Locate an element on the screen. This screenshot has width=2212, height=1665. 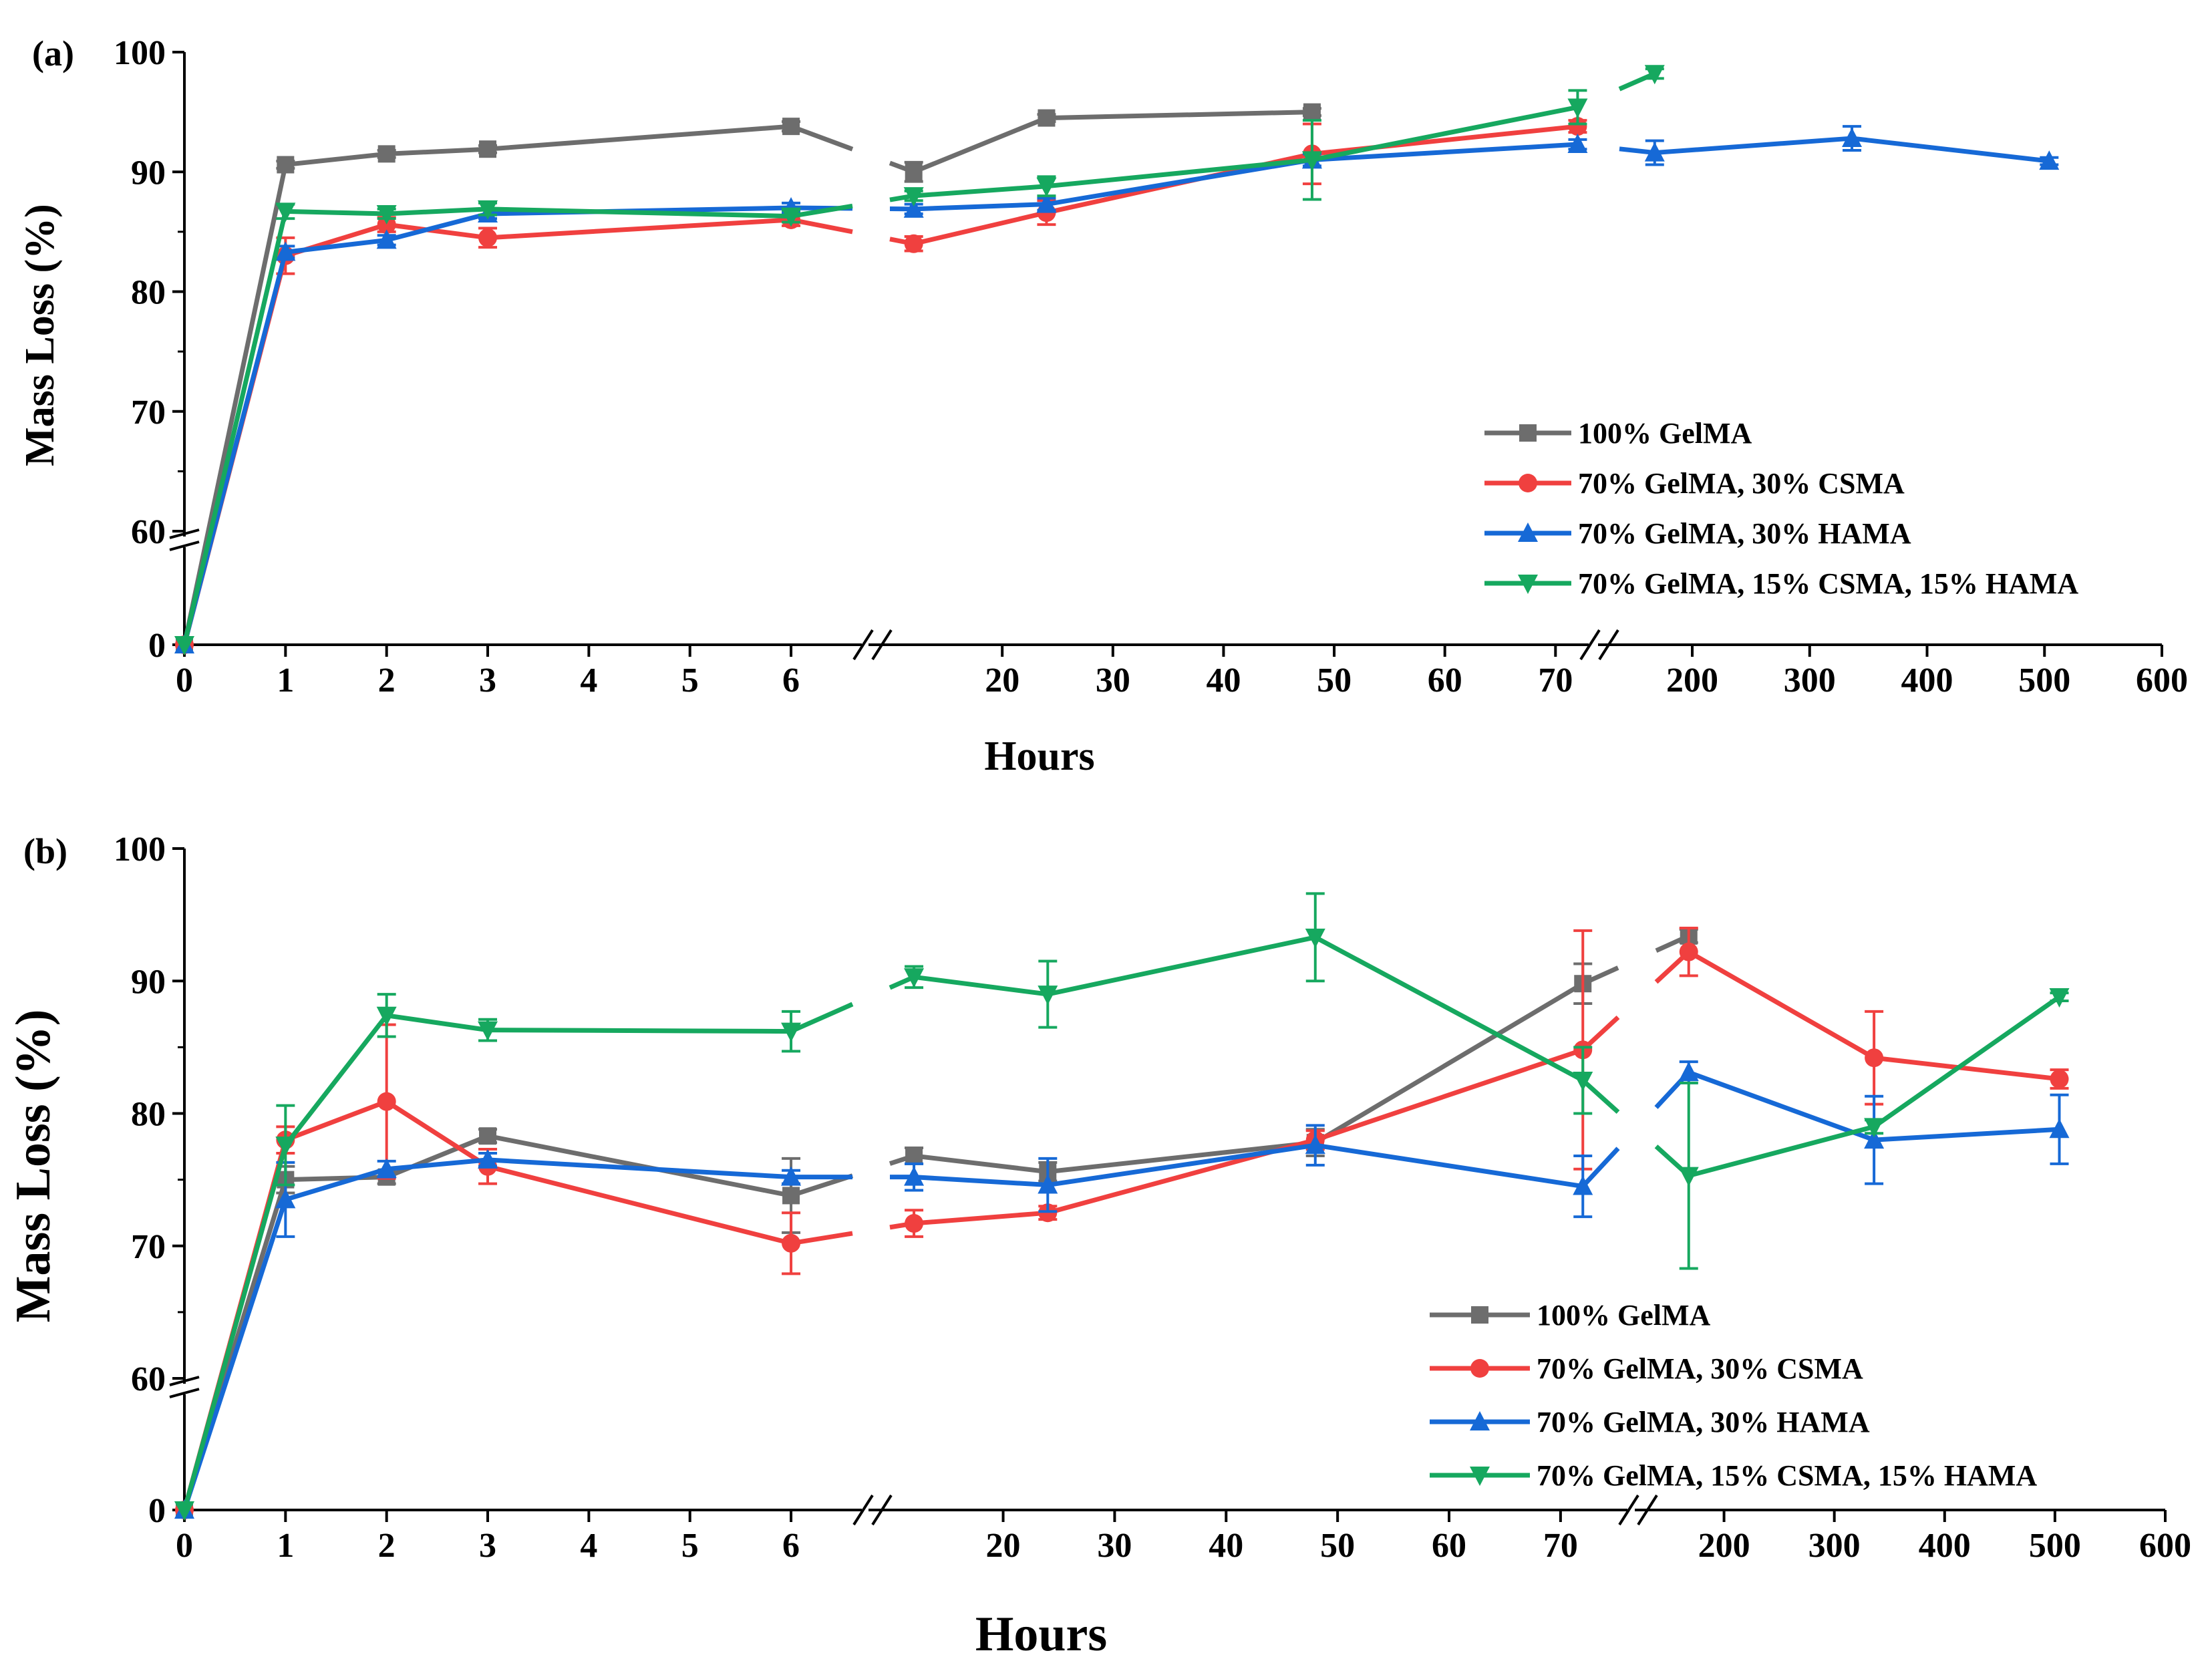
panel-label: (a) is located at coordinates (53, 53).